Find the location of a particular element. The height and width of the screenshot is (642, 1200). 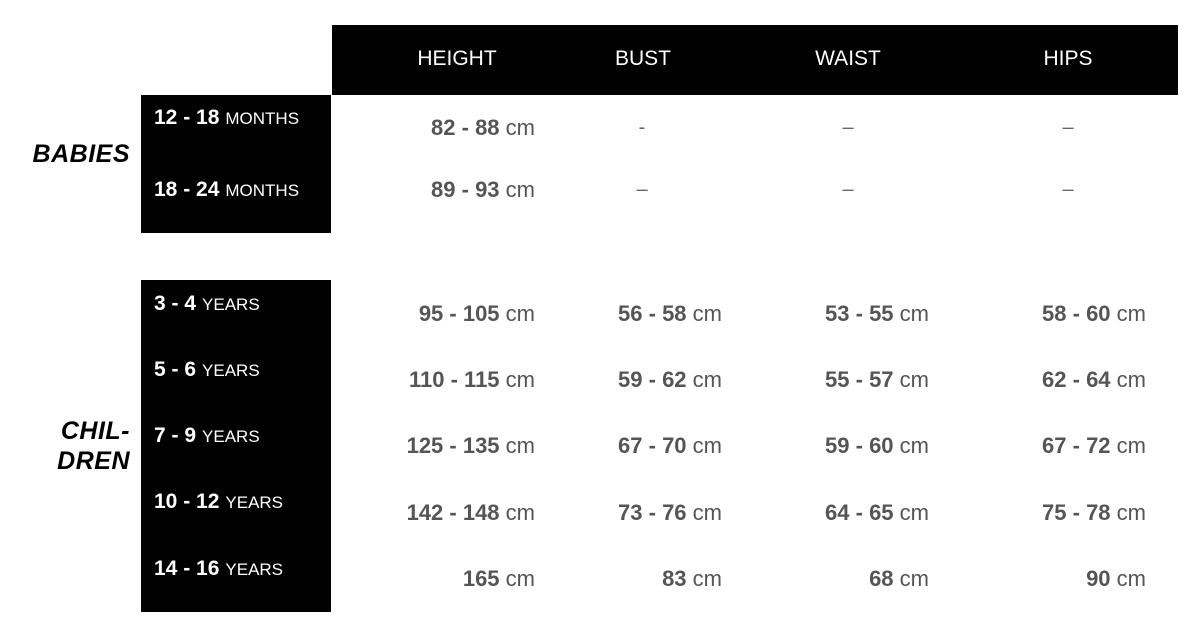

age-label: 14 - 16 YEARS is located at coordinates (218, 569).